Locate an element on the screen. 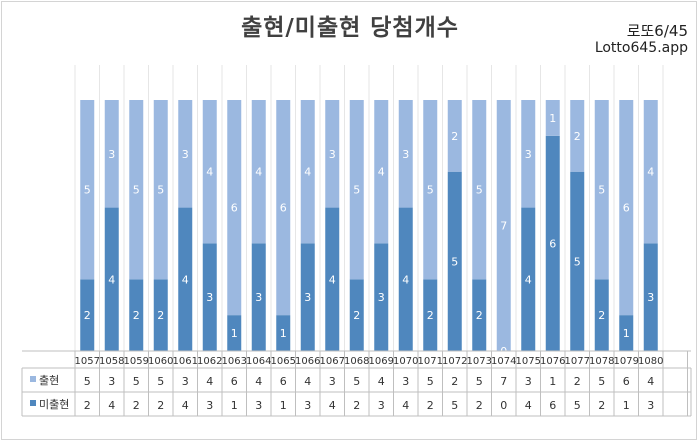 The width and height of the screenshot is (700, 443). category-label: 1076 is located at coordinates (552, 361).